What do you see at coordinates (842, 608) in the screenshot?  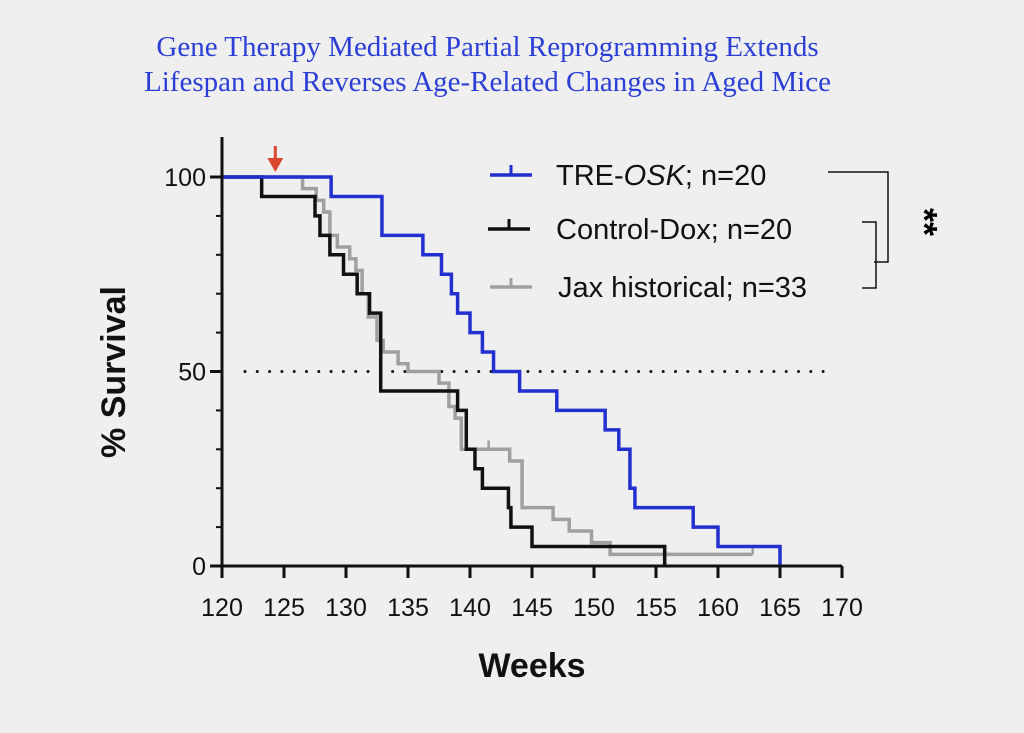 I see `x-tick-label: 170` at bounding box center [842, 608].